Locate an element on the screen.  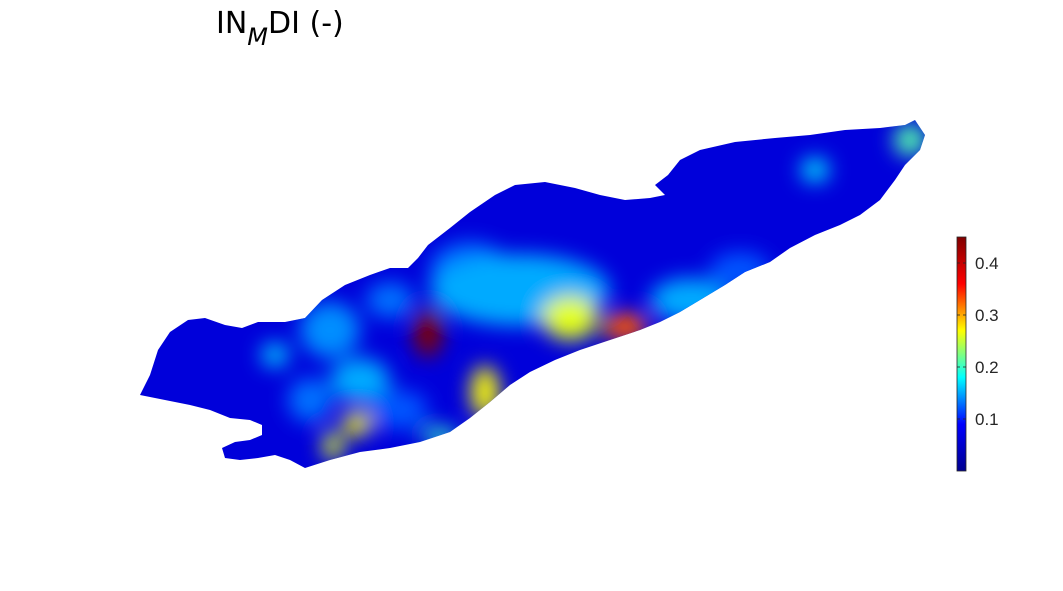
title-subscript: M is located at coordinates (257, 37).